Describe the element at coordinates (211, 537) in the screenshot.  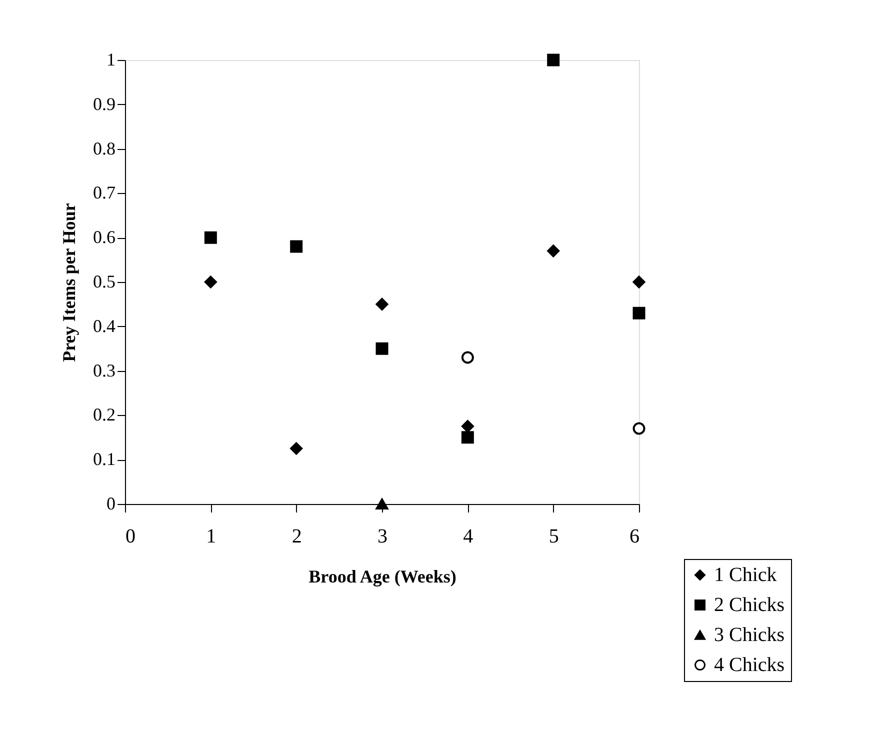
I see `x-tick-label: 1` at that location.